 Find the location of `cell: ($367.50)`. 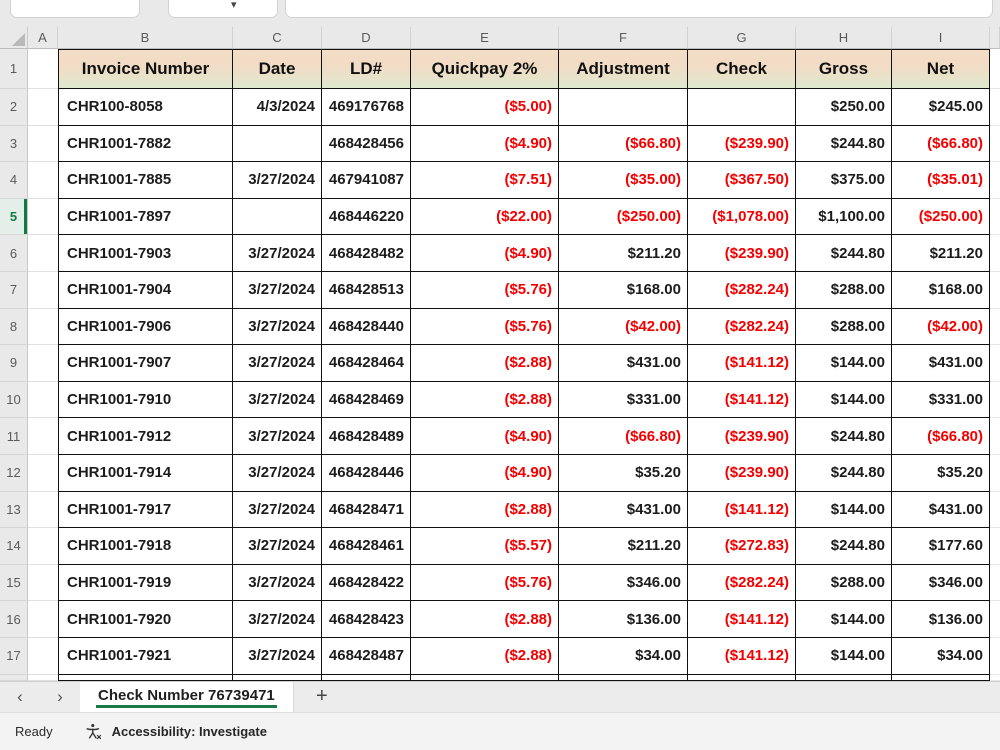

cell: ($367.50) is located at coordinates (742, 180).